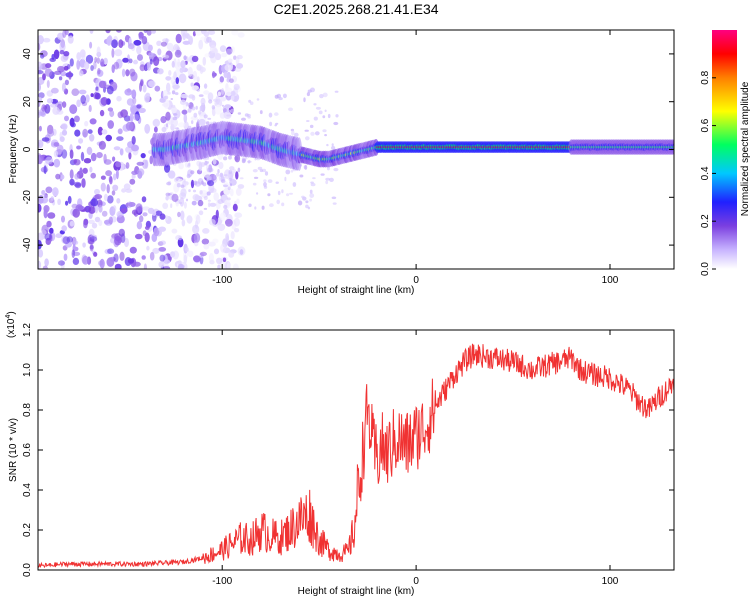  I want to click on top-x-tick-label: -100, so click(222, 280).